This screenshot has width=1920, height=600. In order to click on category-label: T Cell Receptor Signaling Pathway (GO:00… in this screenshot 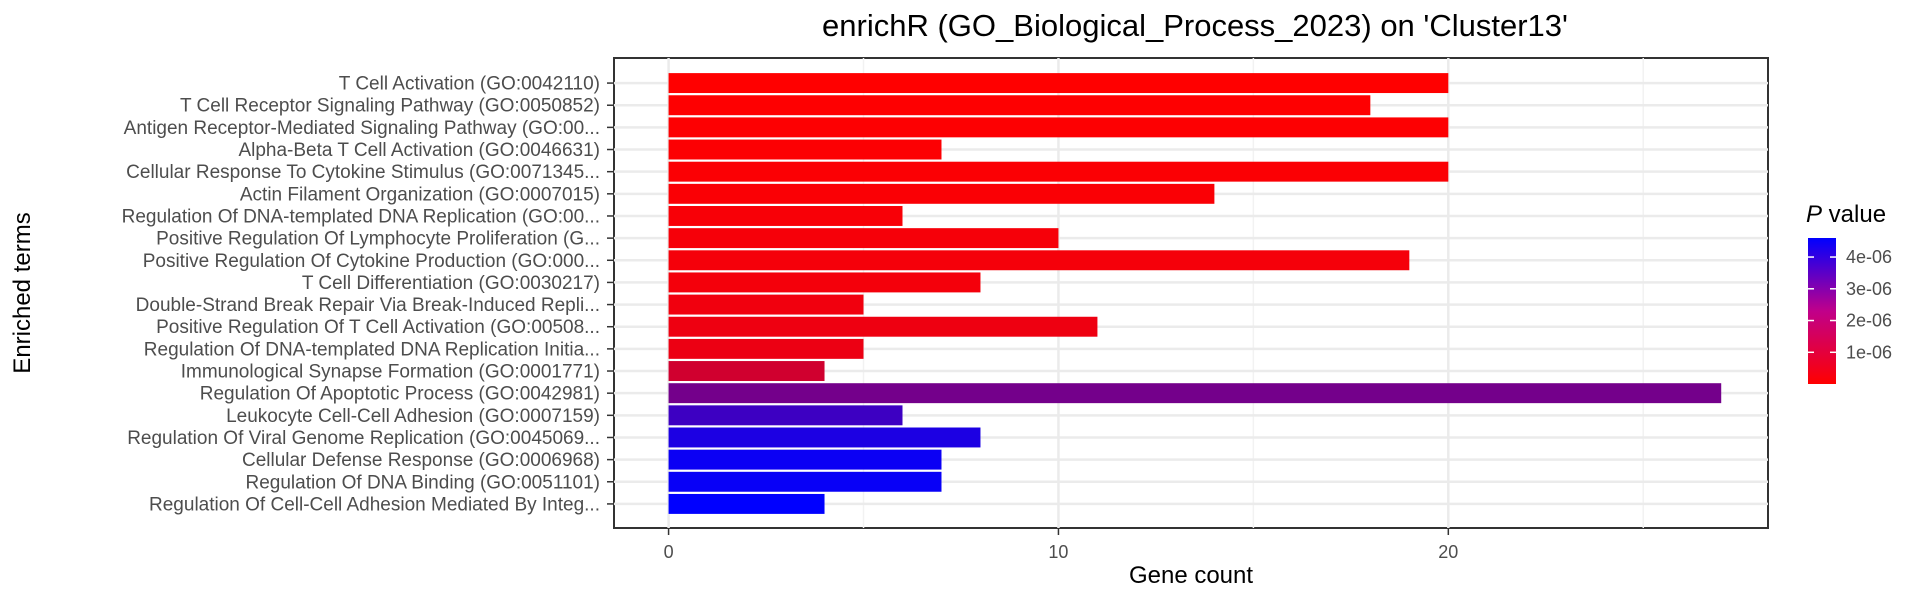, I will do `click(390, 106)`.